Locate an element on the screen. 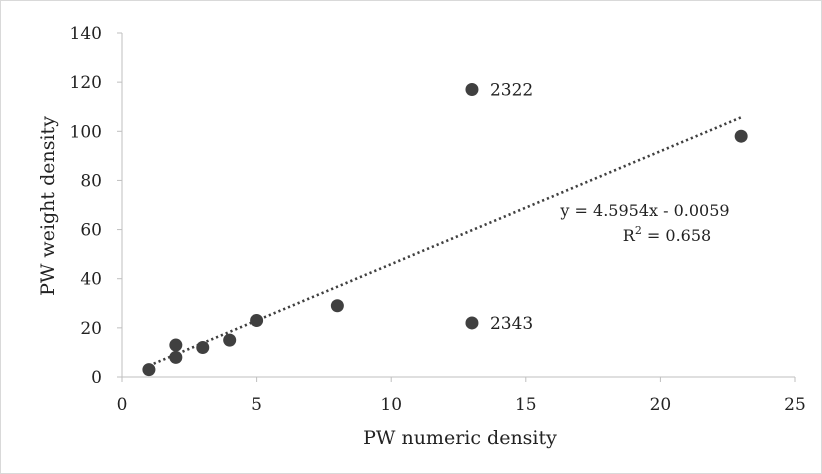 Image resolution: width=822 pixels, height=474 pixels. trendline-equation: y = 4.5954x - 0.0059 is located at coordinates (644, 210).